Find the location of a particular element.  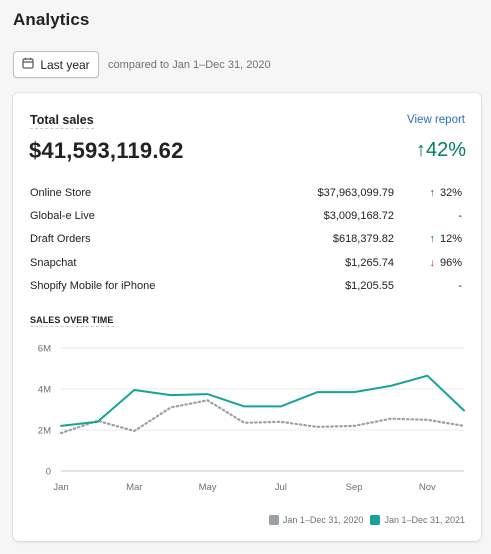

date-range-button: Last year is located at coordinates (56, 64).